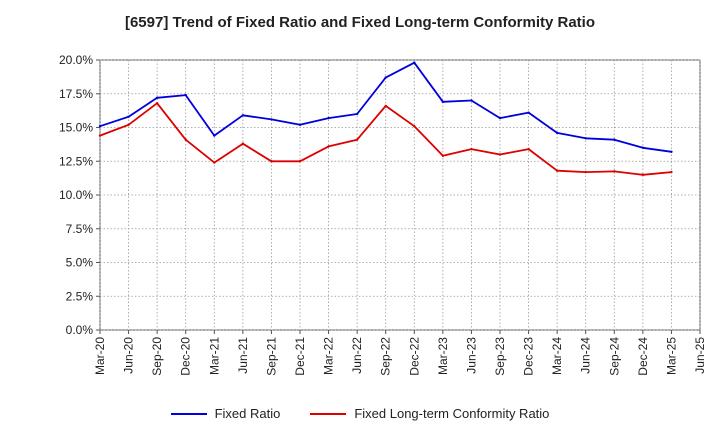 The image size is (720, 440). What do you see at coordinates (76, 161) in the screenshot?
I see `y-tick-label: 12.5%` at bounding box center [76, 161].